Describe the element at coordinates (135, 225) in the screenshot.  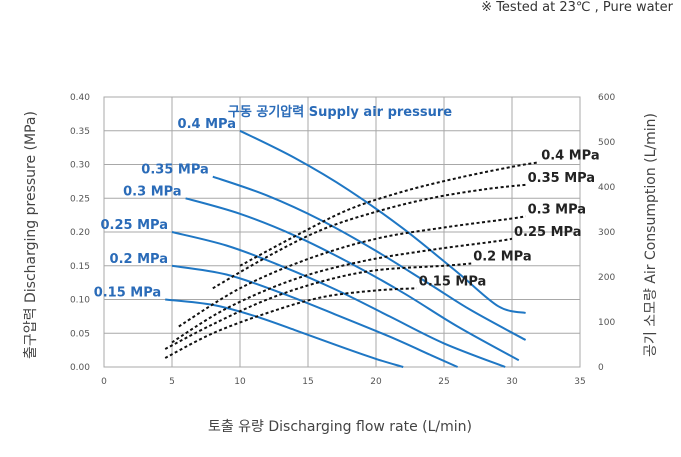
I see `pressure-series-label: 0.25 MPa` at that location.